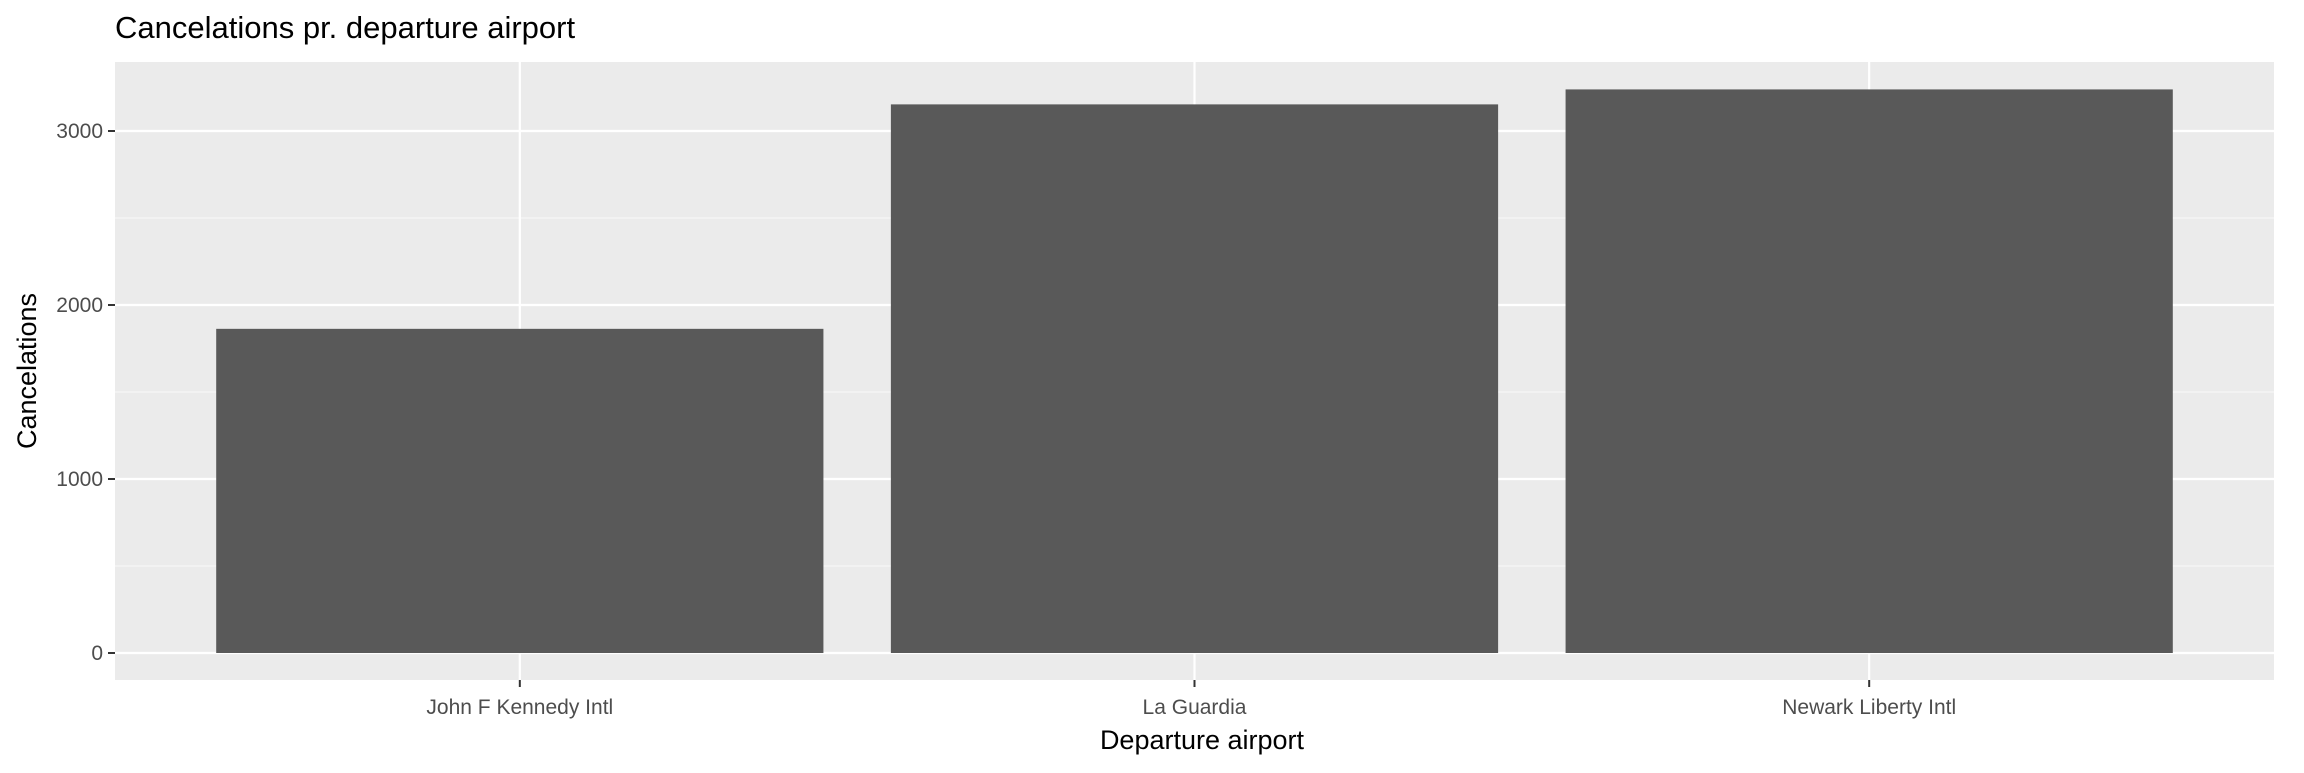 Image resolution: width=2304 pixels, height=773 pixels. Describe the element at coordinates (1869, 707) in the screenshot. I see `x-tick-label: Newark Liberty Intl` at that location.